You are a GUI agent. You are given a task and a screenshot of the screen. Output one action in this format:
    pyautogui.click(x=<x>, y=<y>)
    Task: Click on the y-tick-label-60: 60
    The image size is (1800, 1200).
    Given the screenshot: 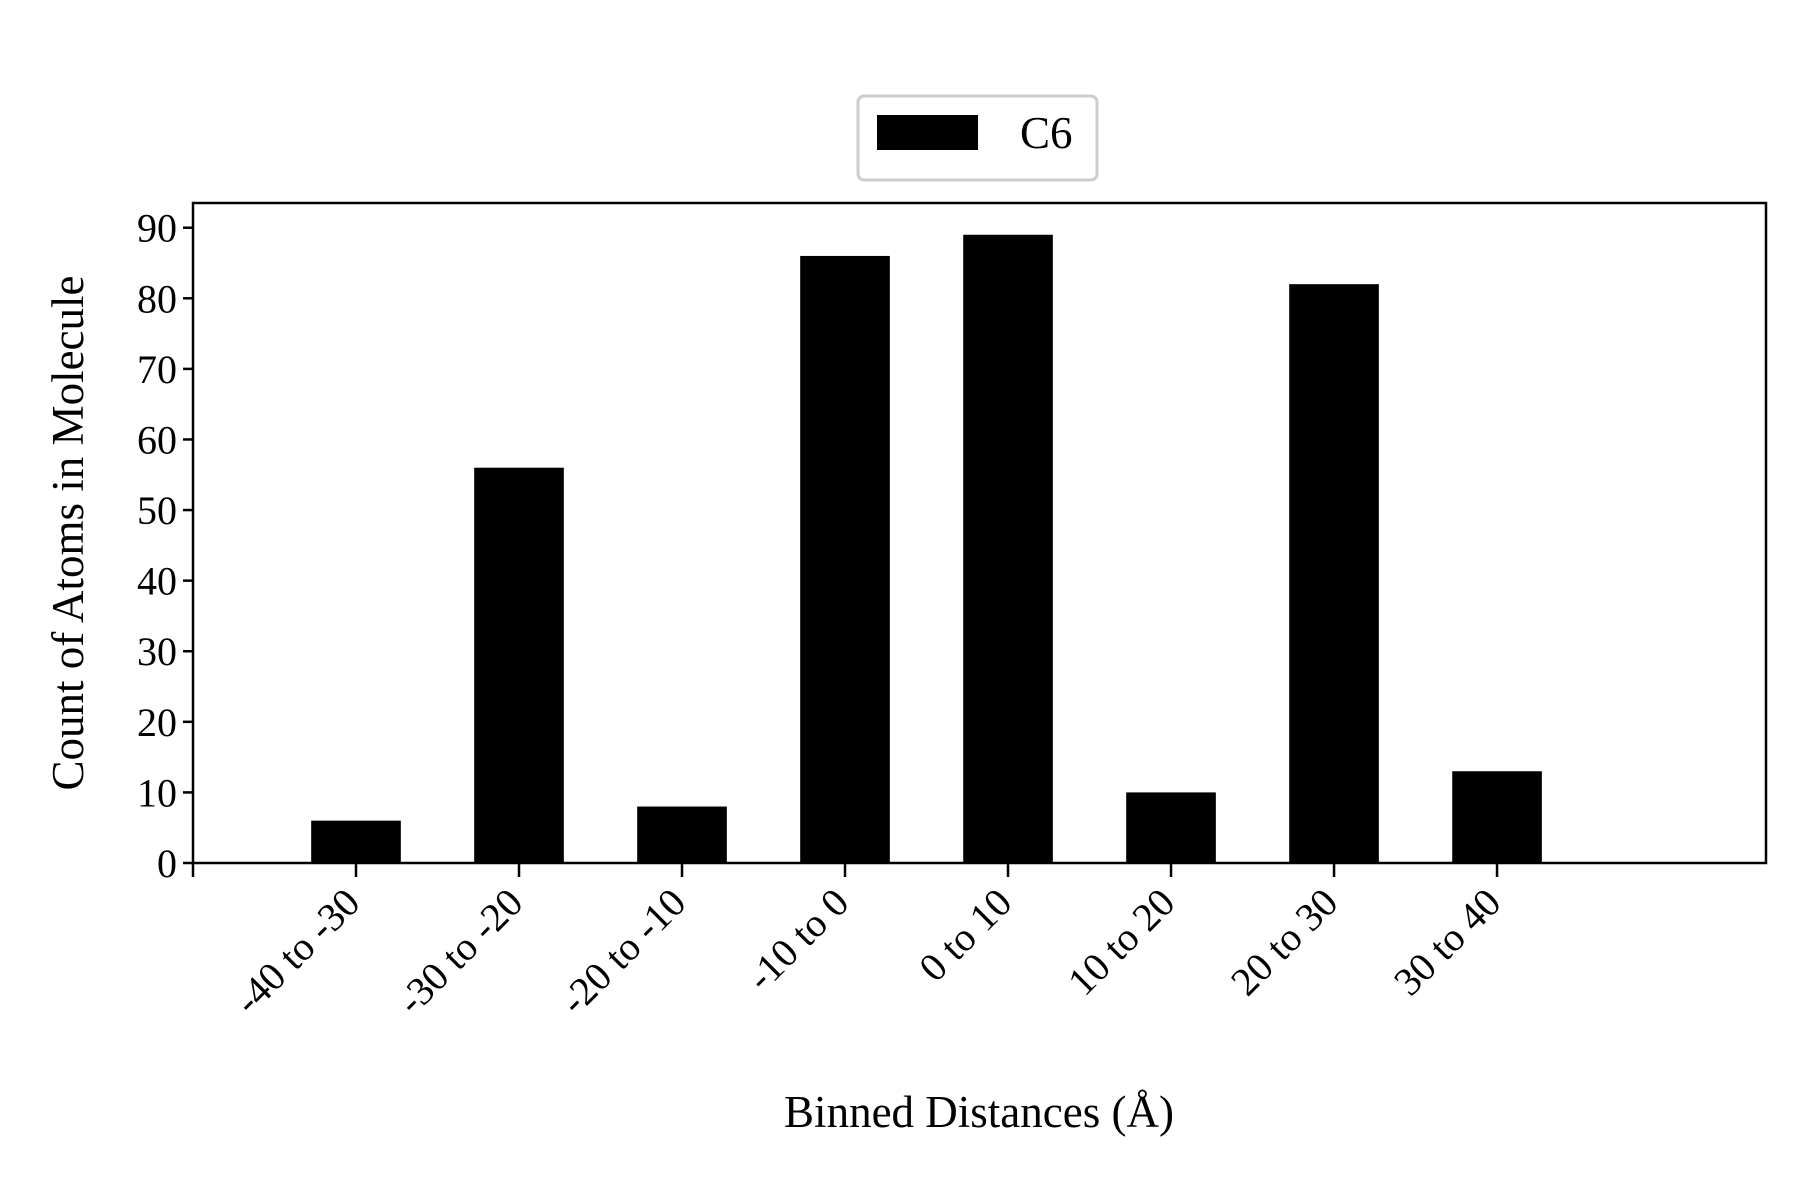 What is the action you would take?
    pyautogui.click(x=157, y=439)
    